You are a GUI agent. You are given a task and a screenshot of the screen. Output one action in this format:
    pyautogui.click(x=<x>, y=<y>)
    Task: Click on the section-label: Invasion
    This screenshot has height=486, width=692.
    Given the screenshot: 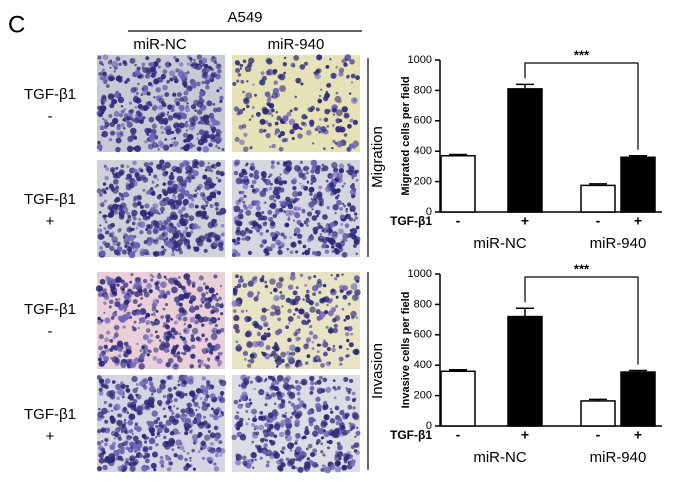 What is the action you would take?
    pyautogui.click(x=377, y=371)
    